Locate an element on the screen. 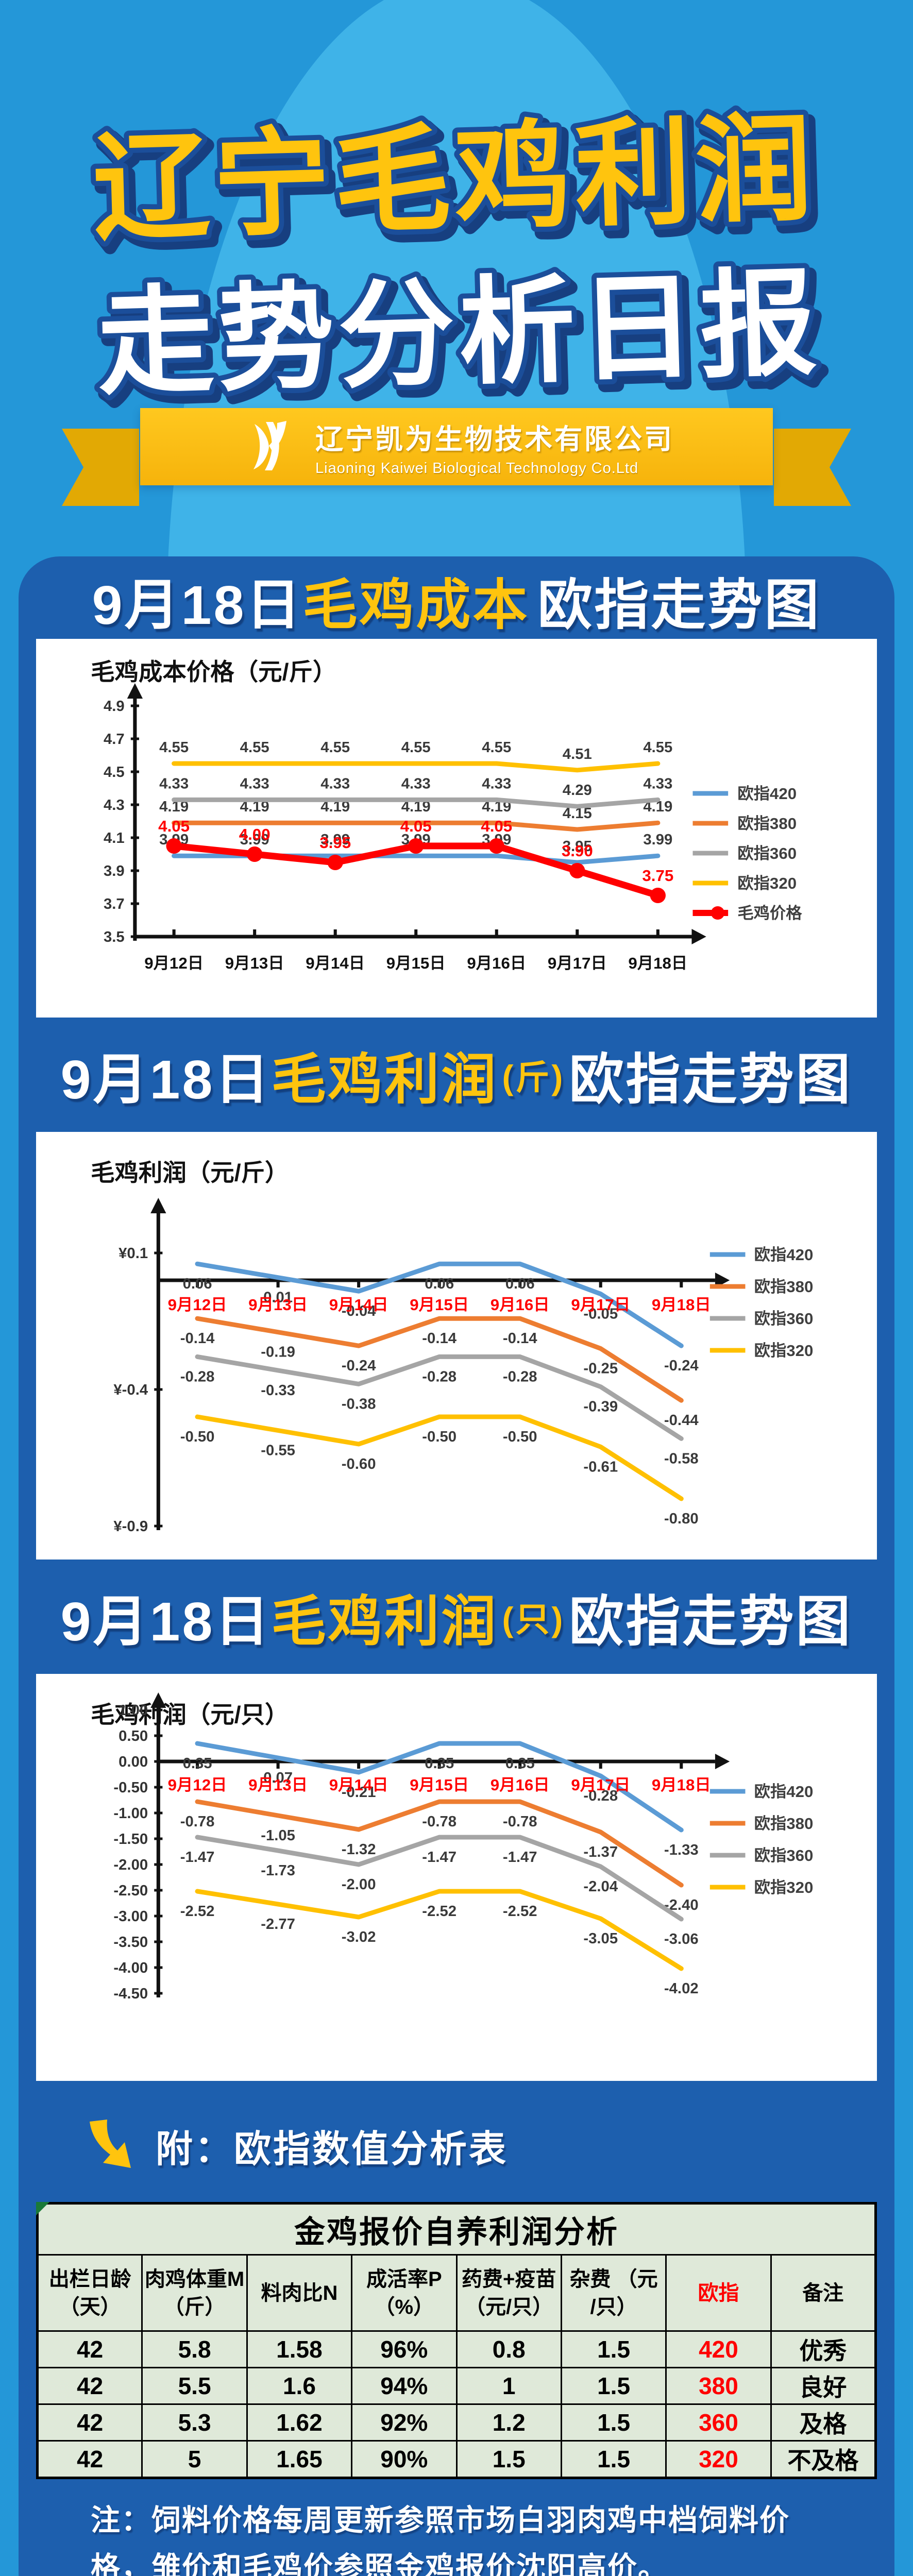 This screenshot has height=2576, width=913. data-label: 0.06 is located at coordinates (440, 1284).